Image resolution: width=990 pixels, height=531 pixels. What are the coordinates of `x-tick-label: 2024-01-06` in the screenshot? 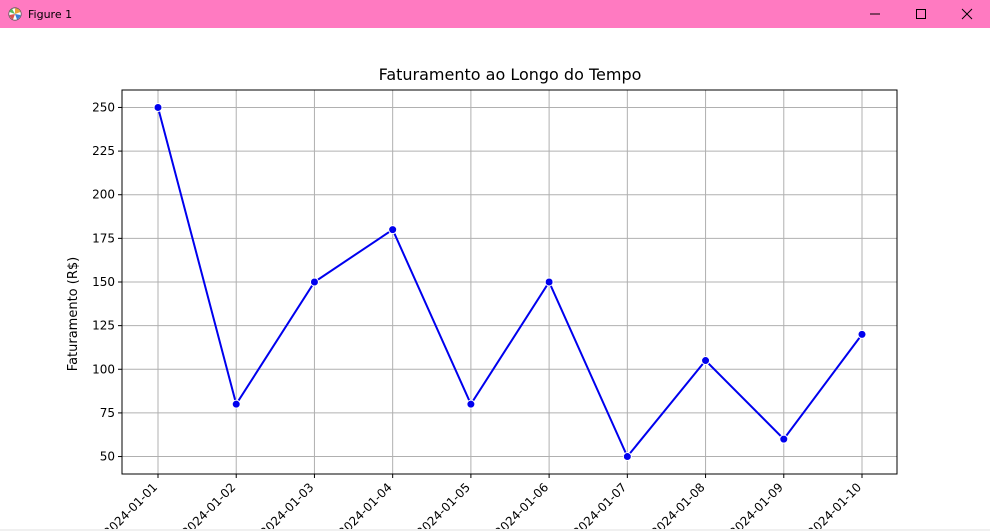 It's located at (521, 505).